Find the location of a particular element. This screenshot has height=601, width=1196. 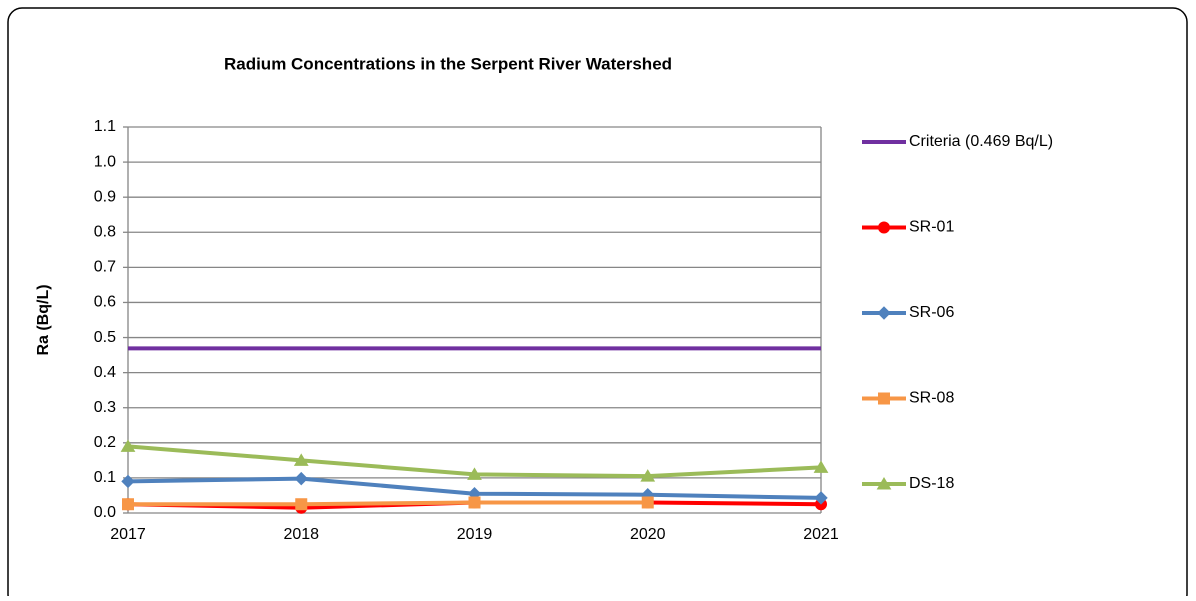

legend-label: SR-08 is located at coordinates (931, 398).